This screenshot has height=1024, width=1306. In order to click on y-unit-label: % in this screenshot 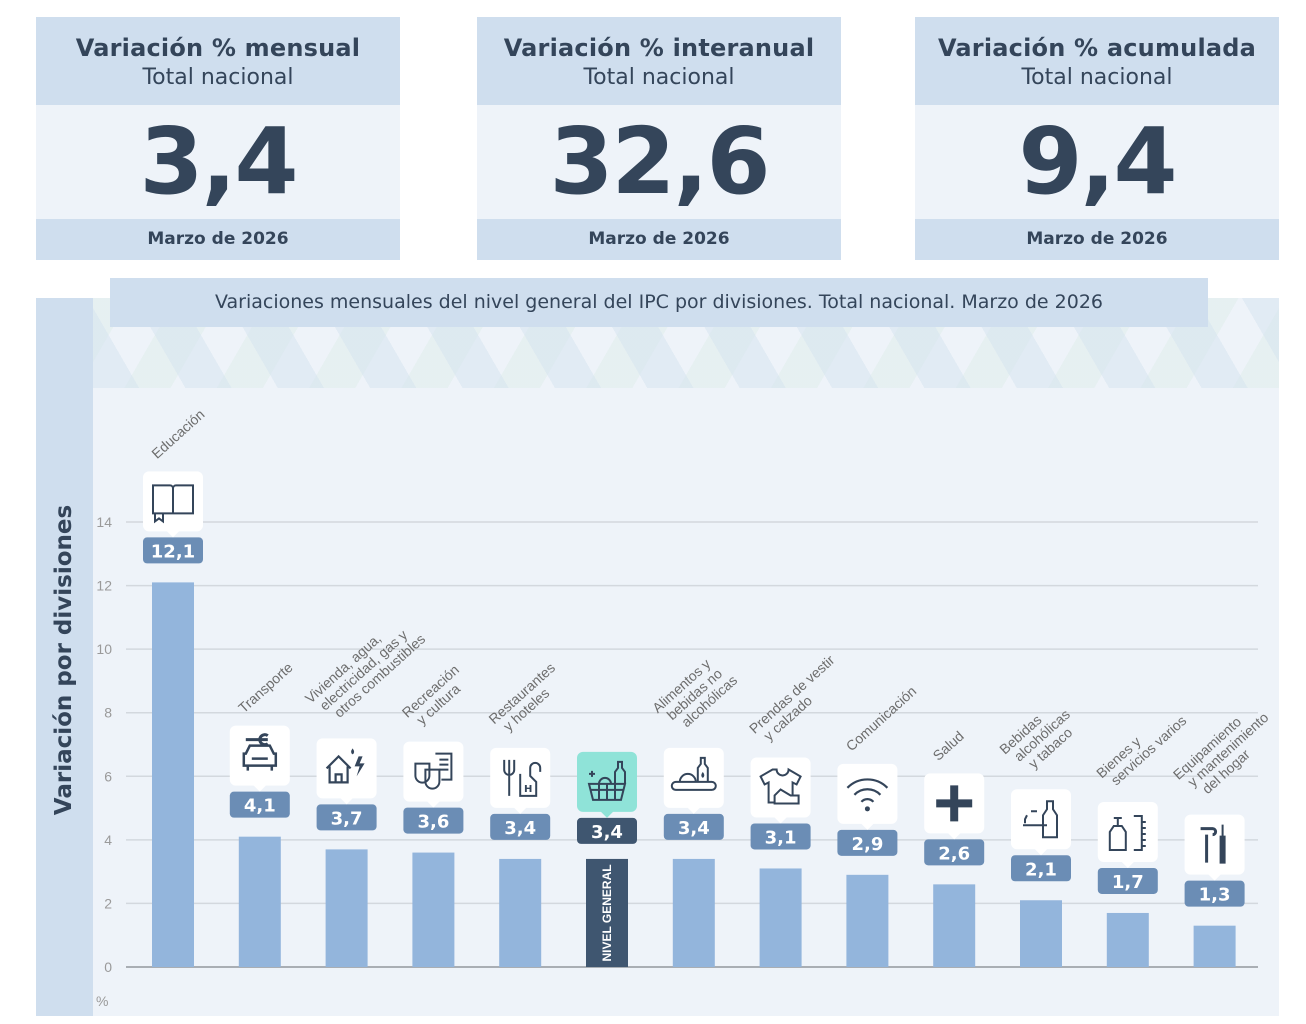, I will do `click(102, 1001)`.